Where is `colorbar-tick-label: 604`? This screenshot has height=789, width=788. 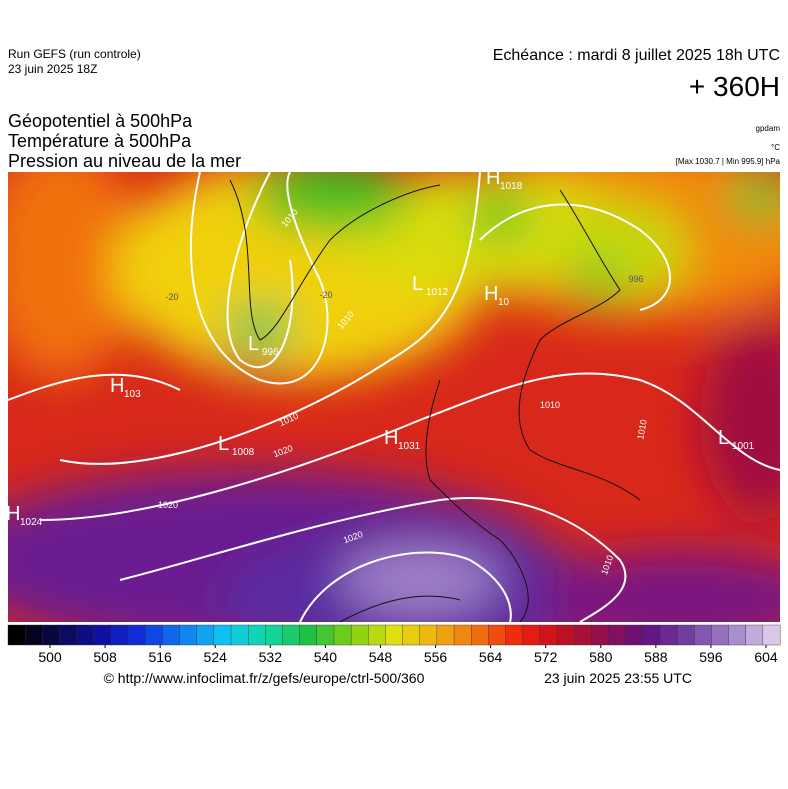
colorbar-tick-label: 604 is located at coordinates (766, 657).